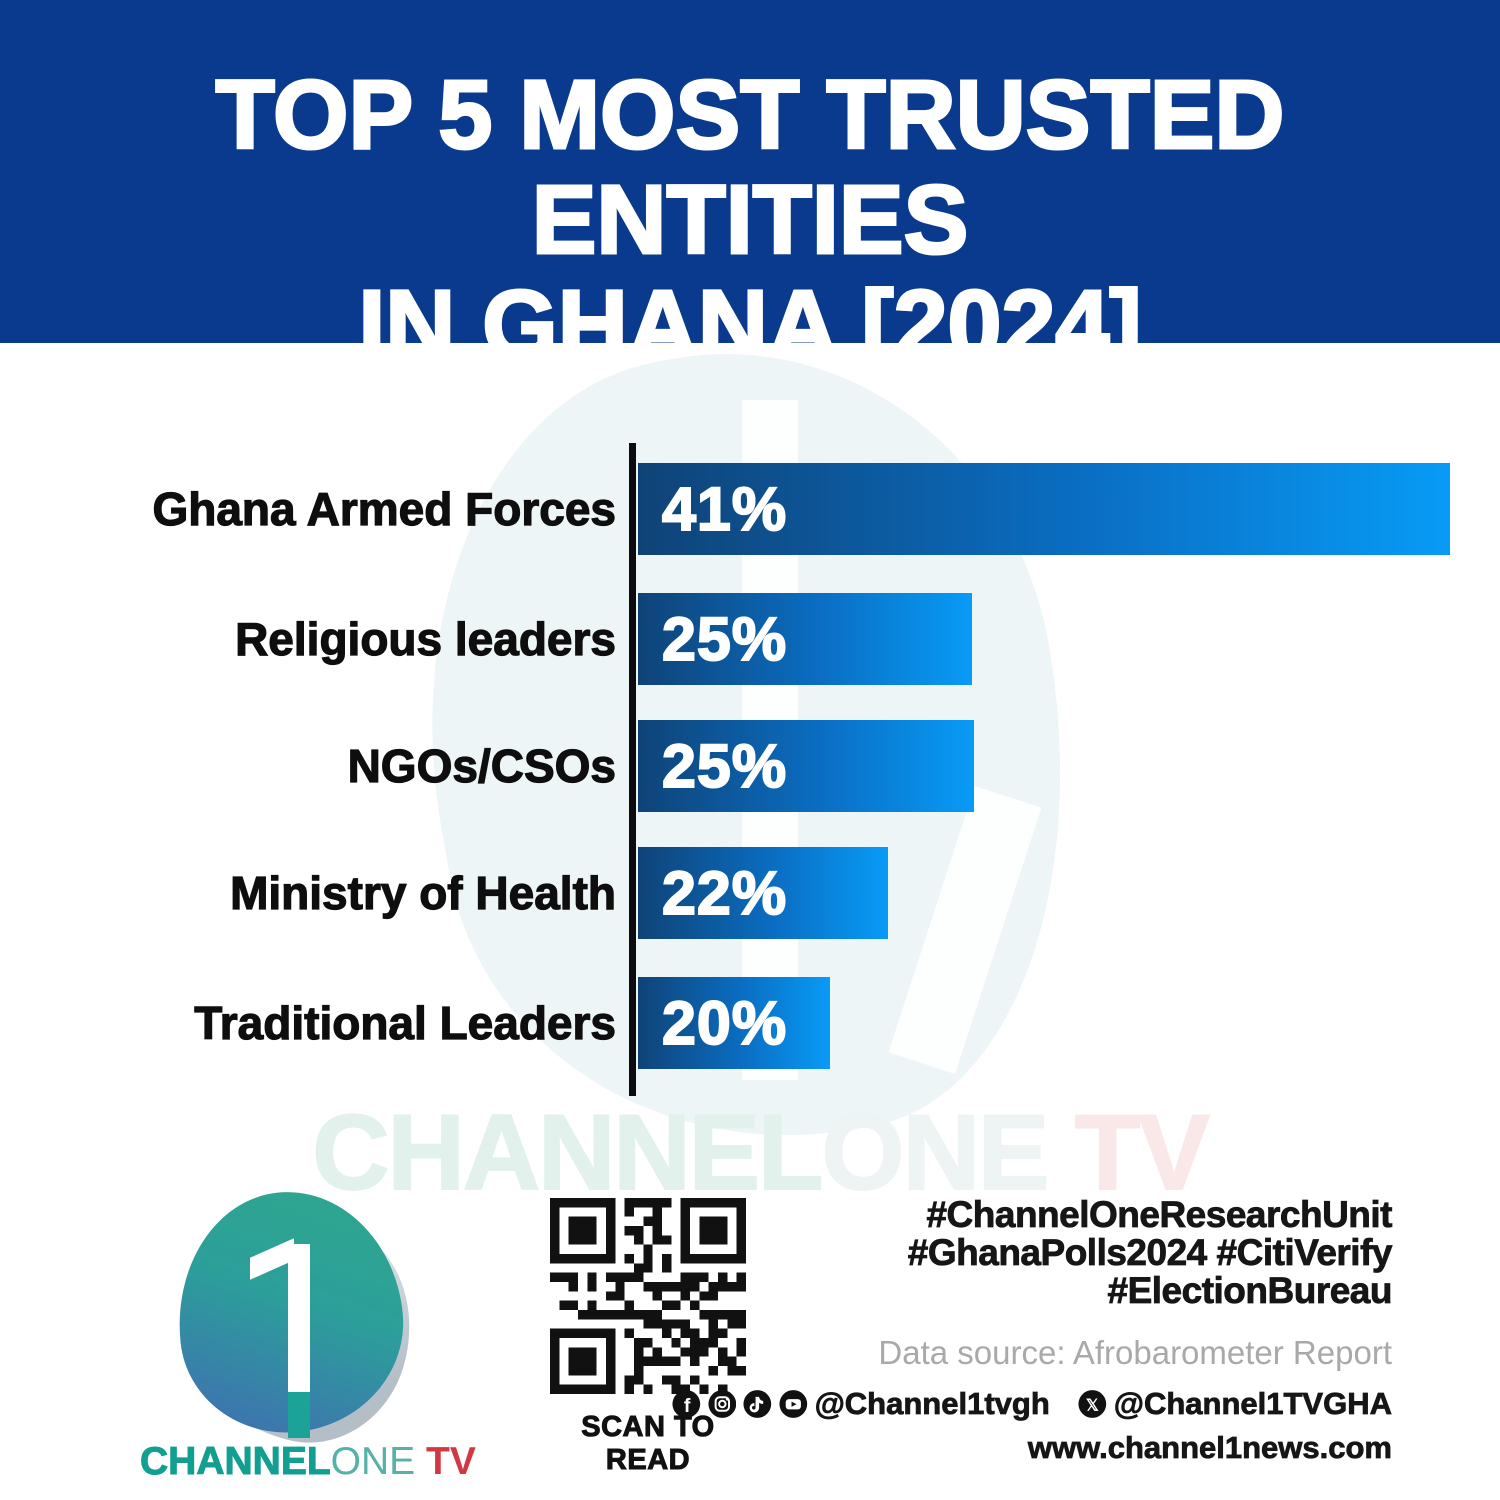  What do you see at coordinates (422, 892) in the screenshot?
I see `bar-category-label: Ministry of Health` at bounding box center [422, 892].